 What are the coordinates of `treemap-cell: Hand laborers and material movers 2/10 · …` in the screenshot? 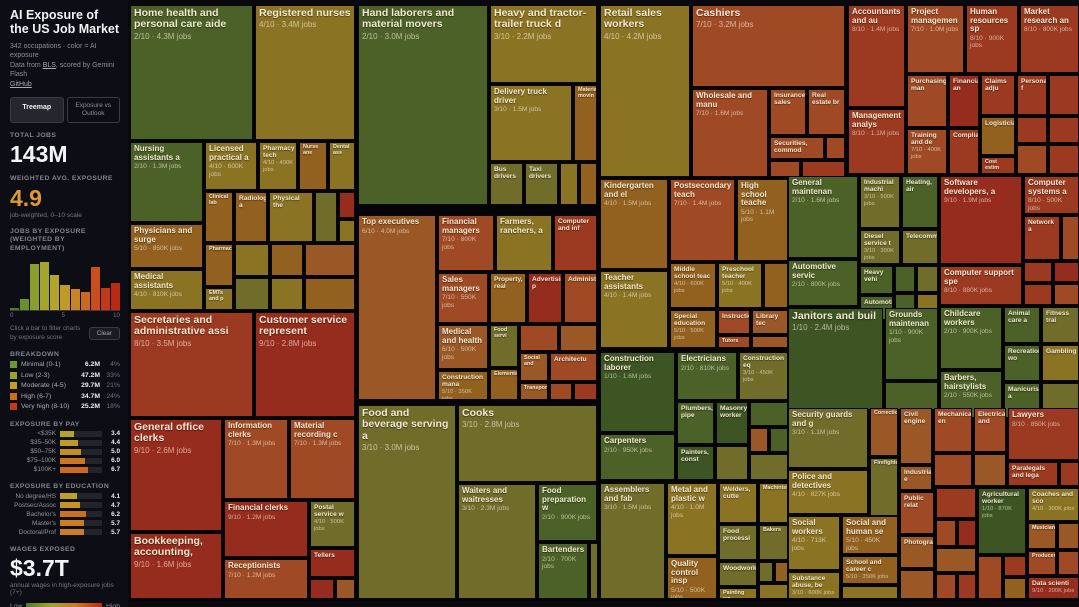 It's located at (423, 105).